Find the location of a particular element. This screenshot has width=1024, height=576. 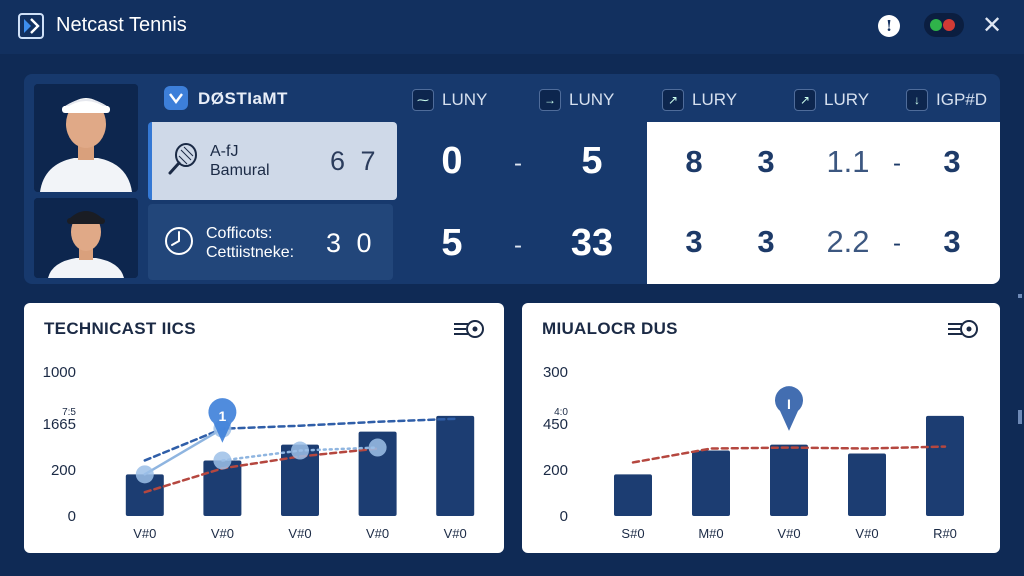

player-1-card: A-fJ Bamural 6 7 is located at coordinates (272, 161).